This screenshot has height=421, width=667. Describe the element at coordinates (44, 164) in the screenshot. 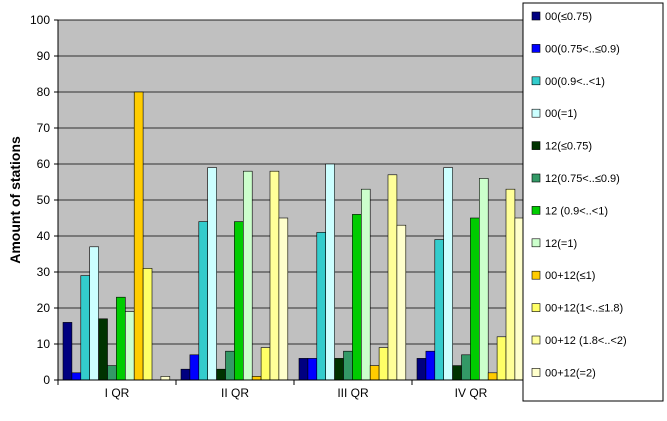

I see `y-tick-label: 60` at that location.